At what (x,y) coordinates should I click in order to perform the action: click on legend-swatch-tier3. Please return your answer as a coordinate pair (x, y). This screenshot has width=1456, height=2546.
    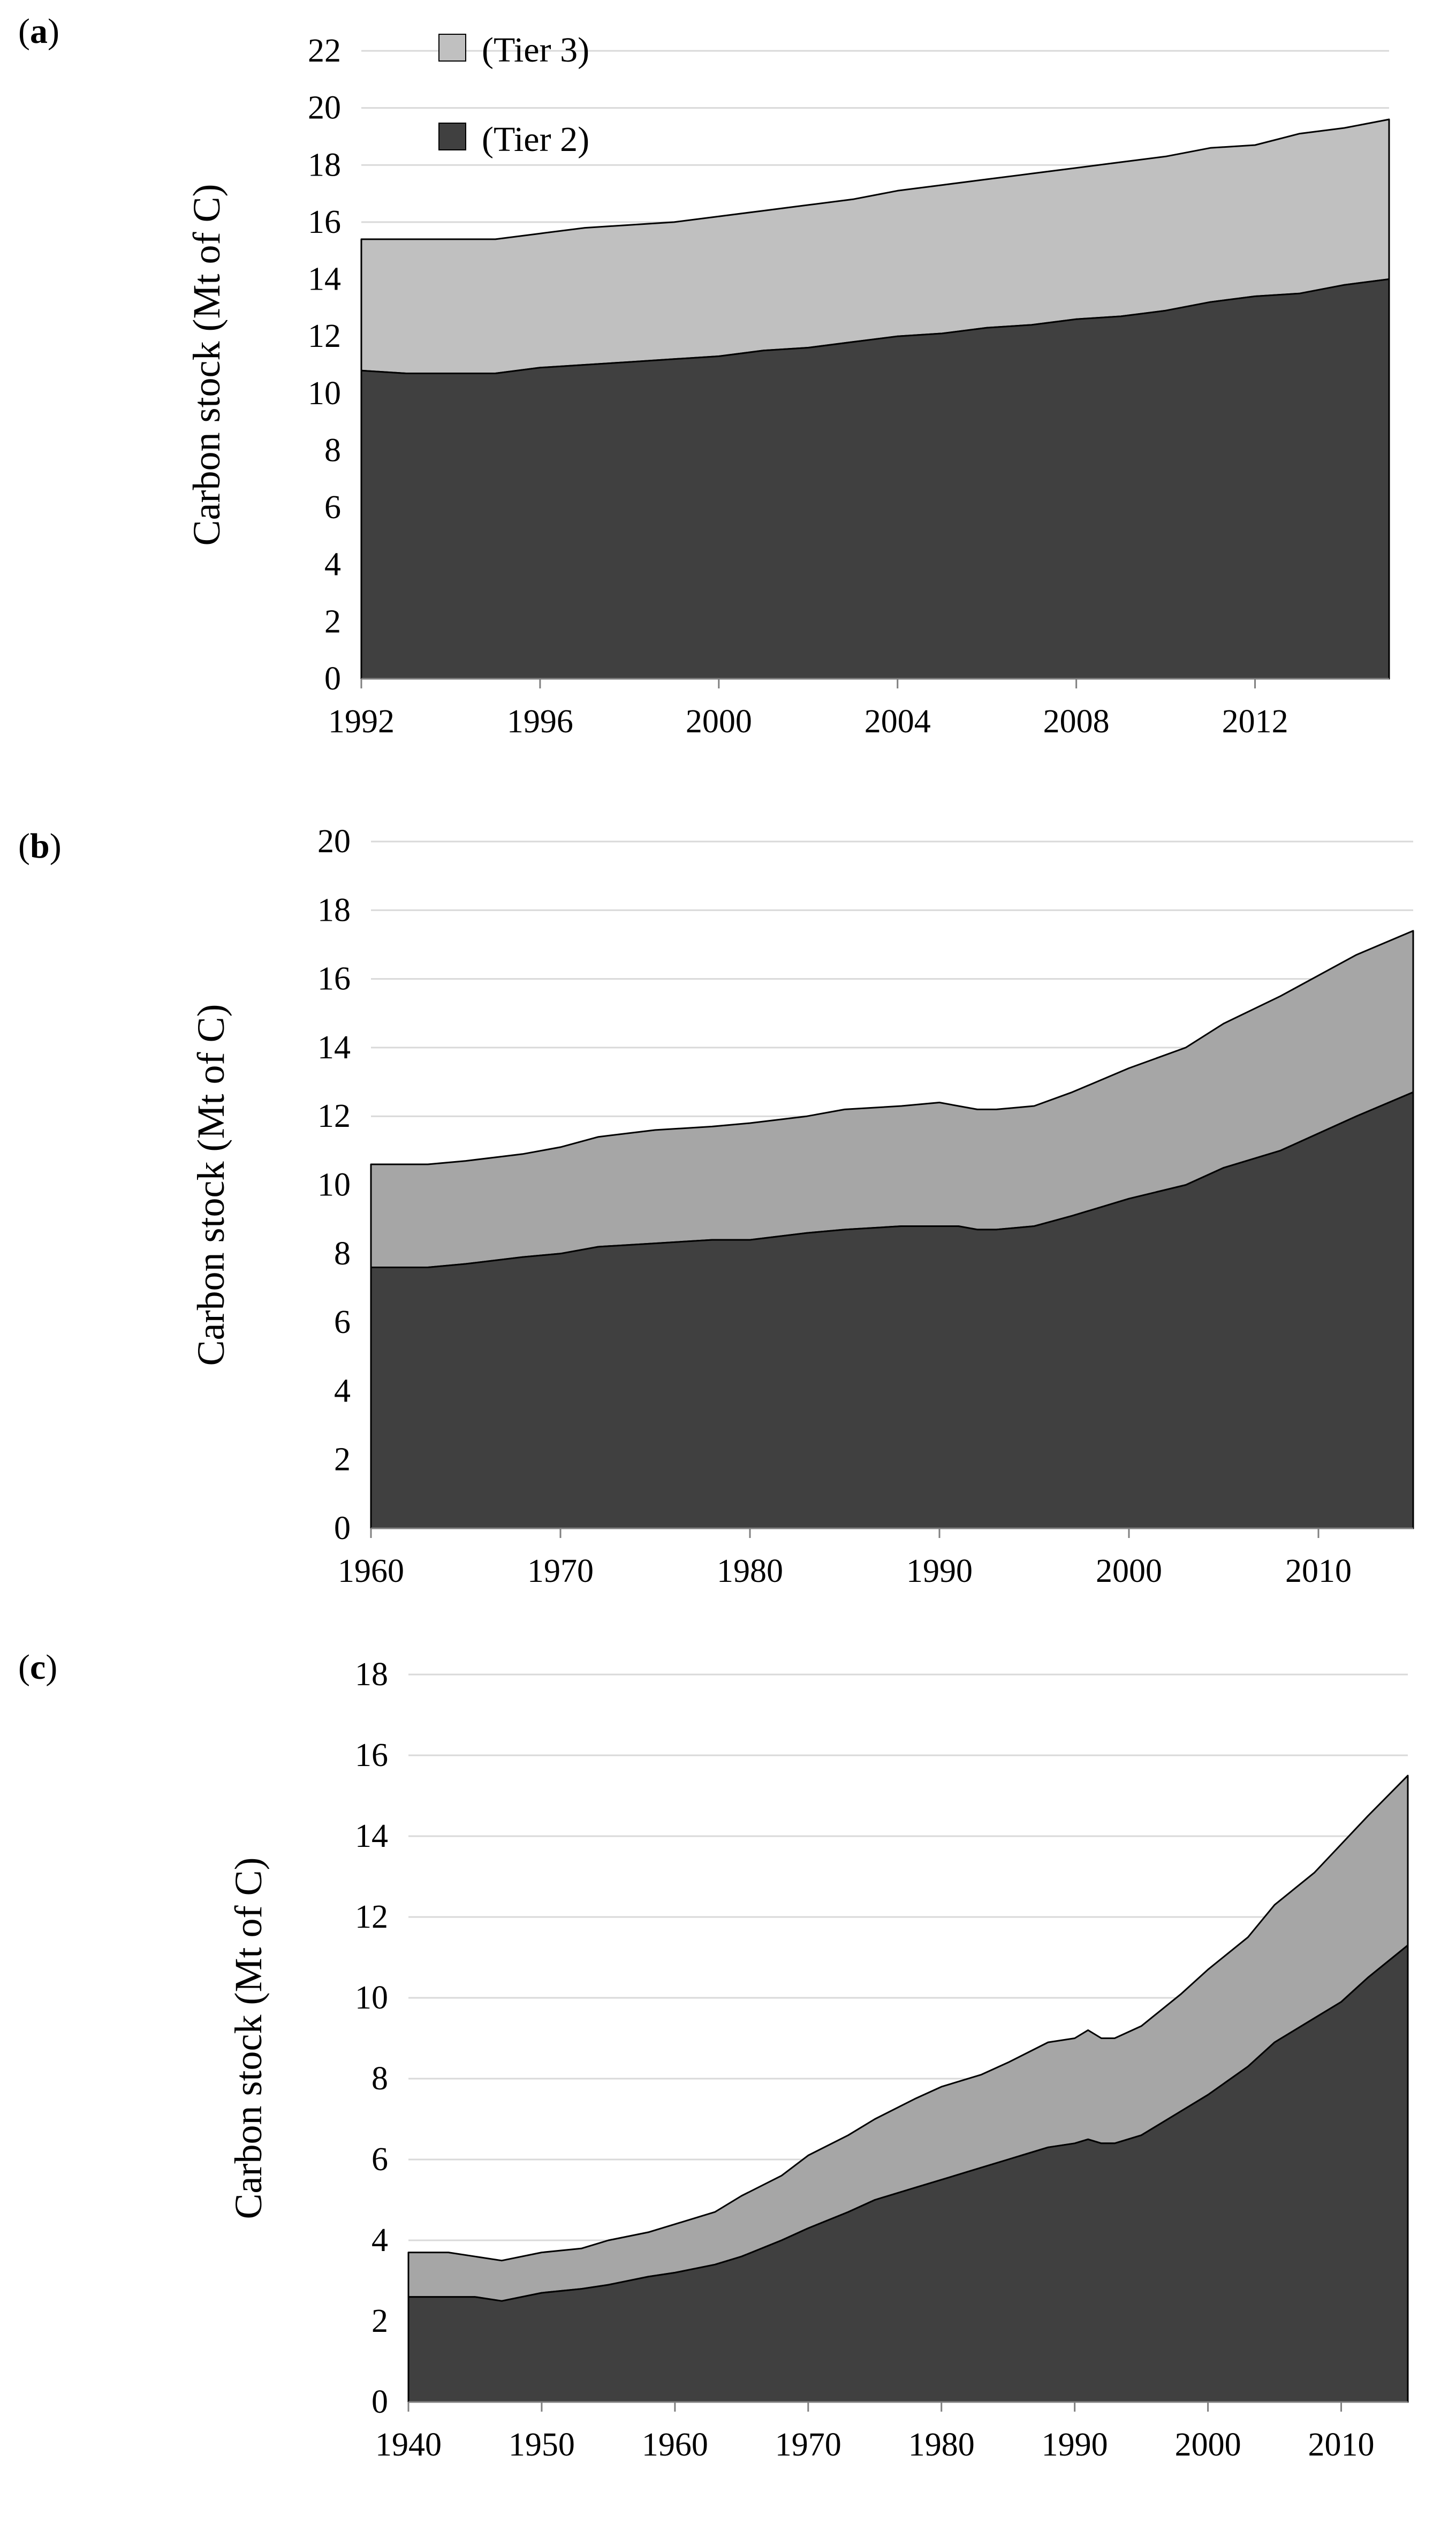
    Looking at the image, I should click on (452, 48).